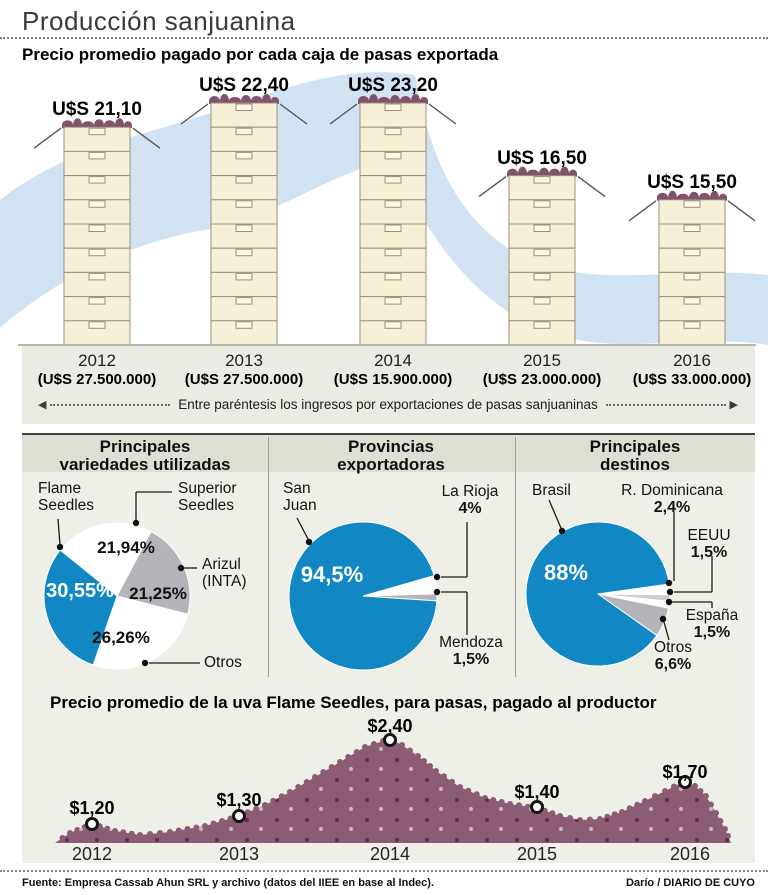  What do you see at coordinates (391, 446) in the screenshot?
I see `pie-header-line: Provincias` at bounding box center [391, 446].